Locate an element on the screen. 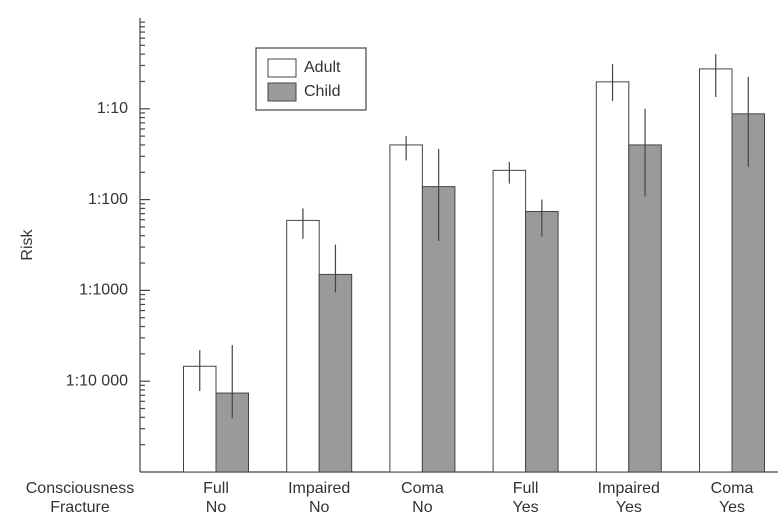 The image size is (778, 514). y-tick-label: 1:1000 is located at coordinates (103, 290).